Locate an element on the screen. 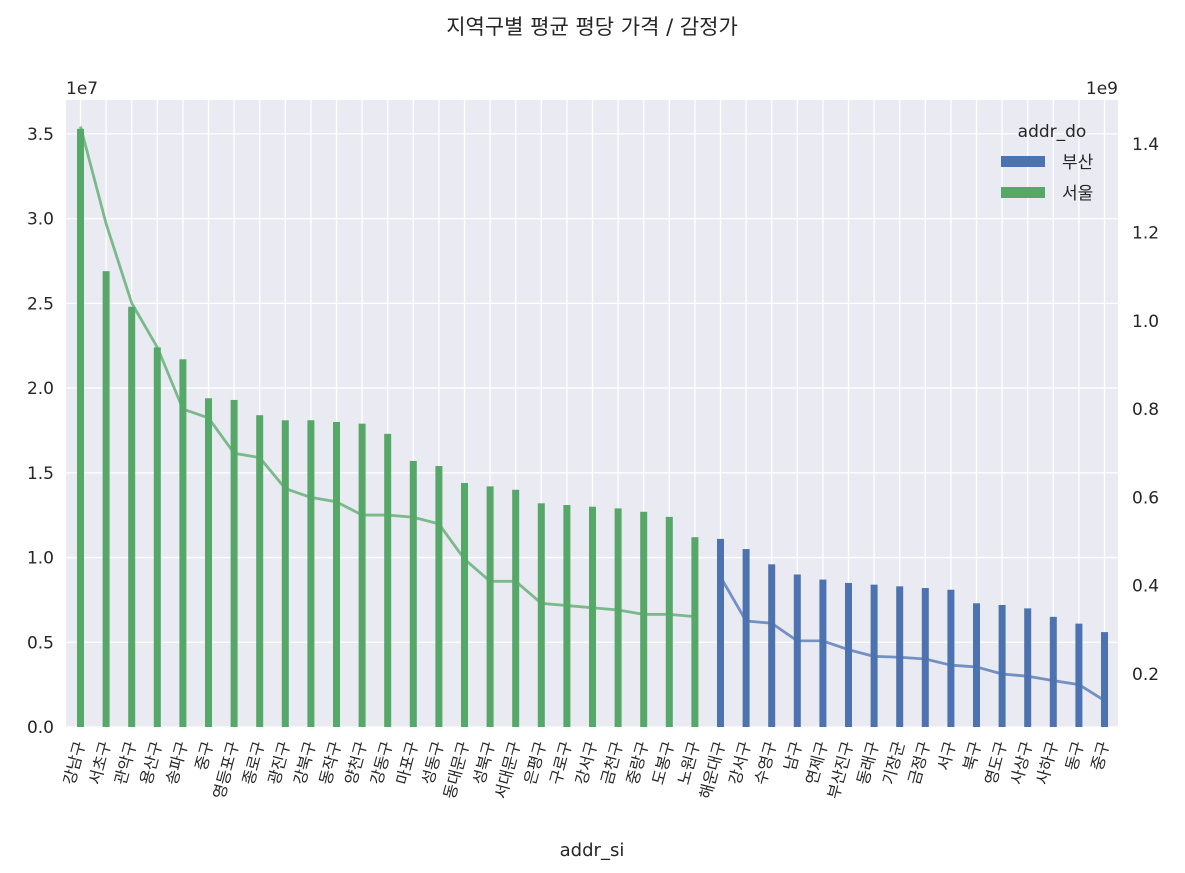  y-axis-ticks: 0.0 0.5 1.0 1.5 2.0 2.5 3.0 3.5 is located at coordinates (40, 431).